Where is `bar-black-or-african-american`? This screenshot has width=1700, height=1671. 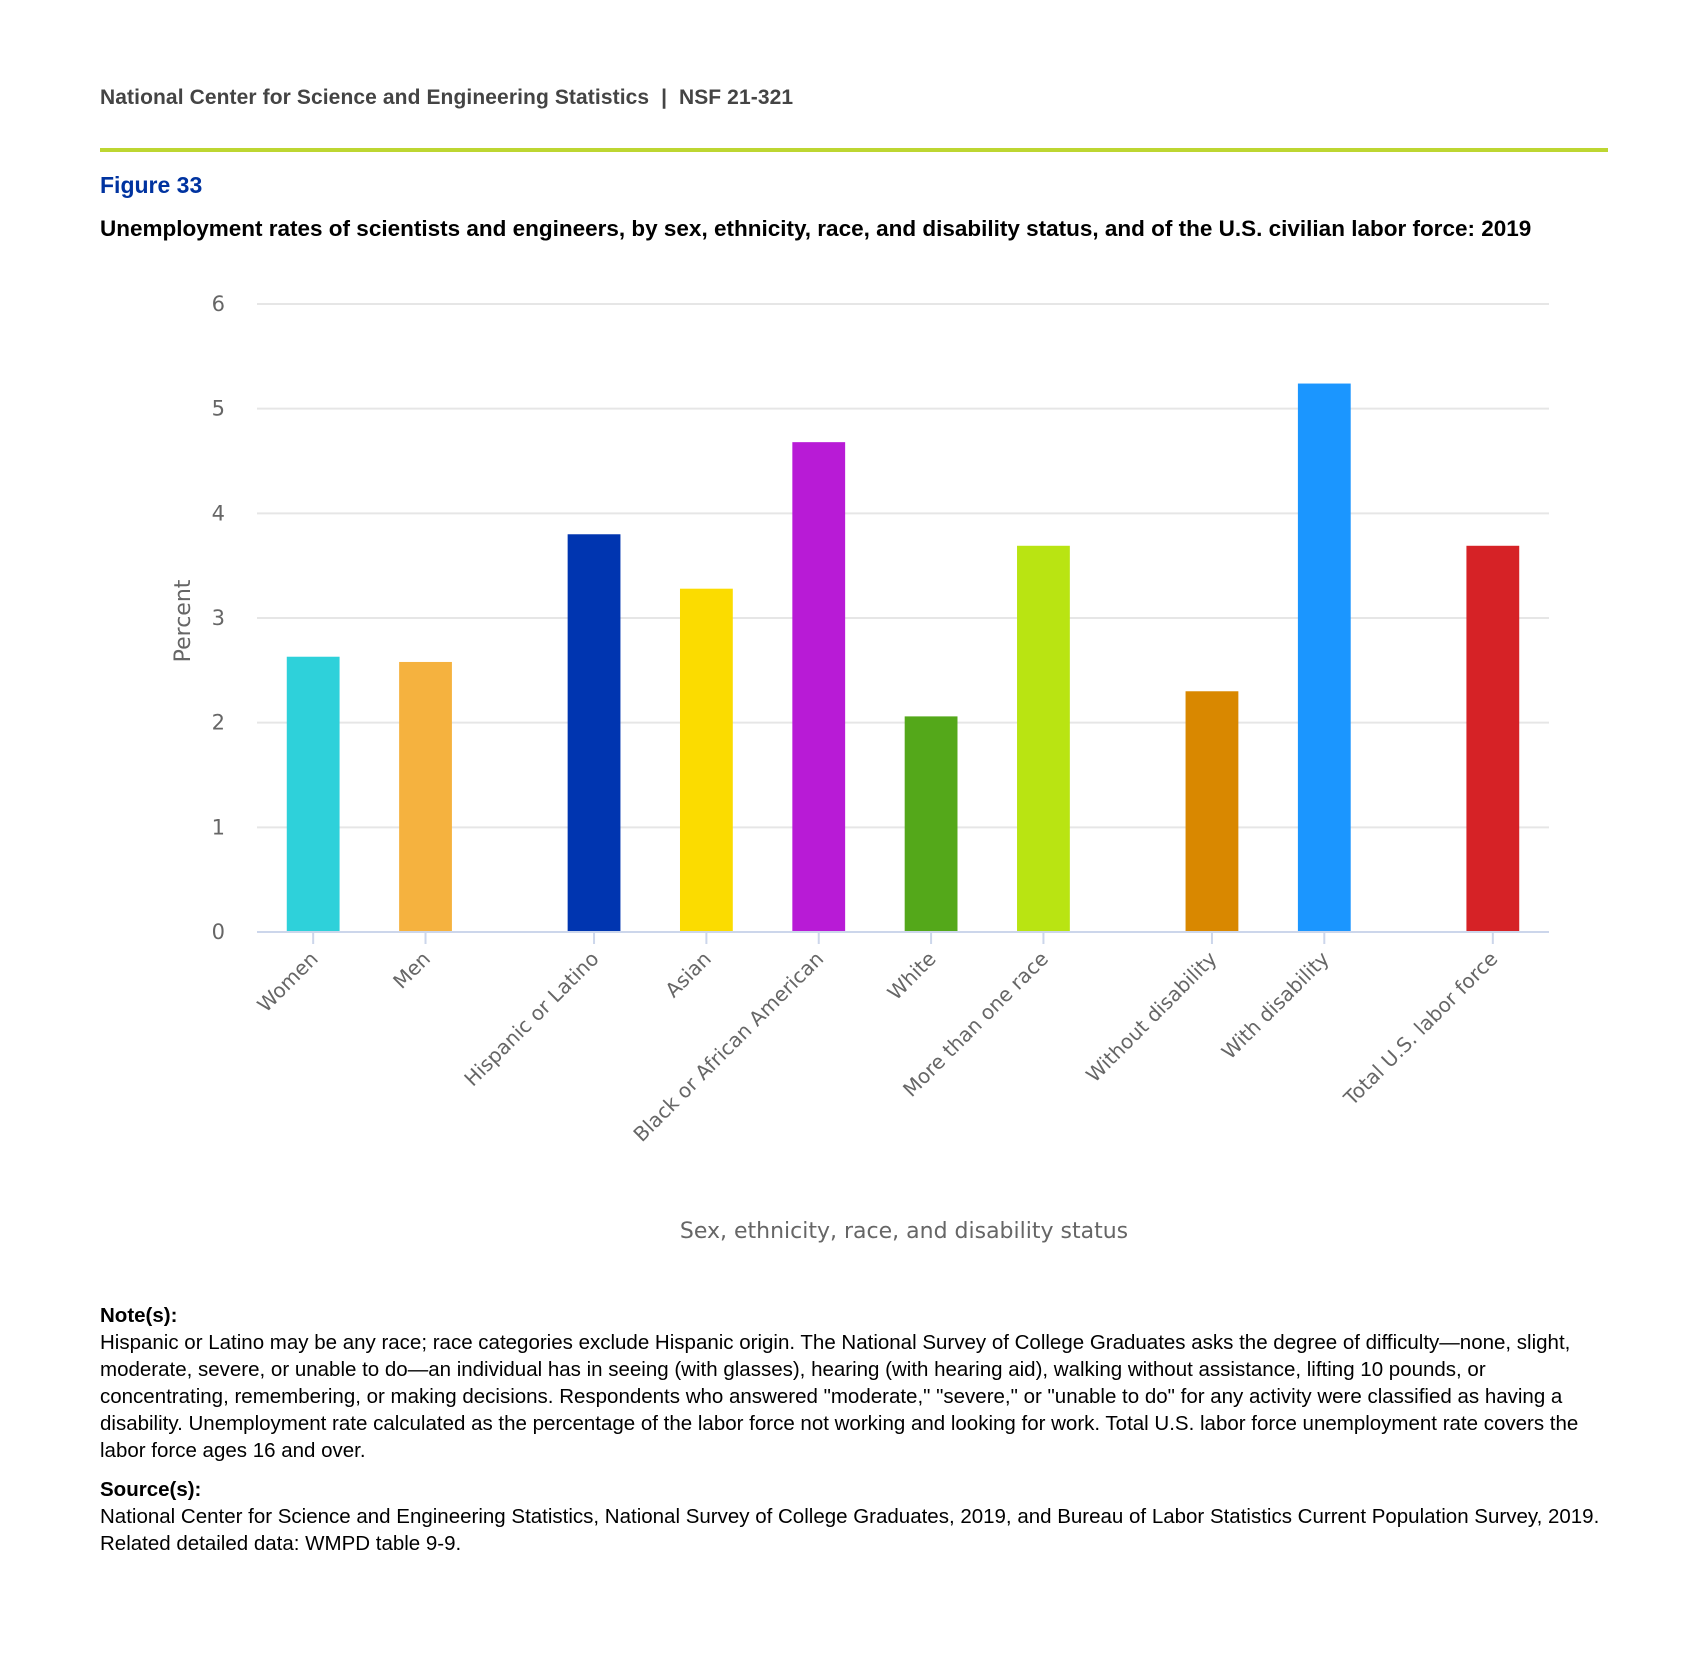 bar-black-or-african-american is located at coordinates (819, 687).